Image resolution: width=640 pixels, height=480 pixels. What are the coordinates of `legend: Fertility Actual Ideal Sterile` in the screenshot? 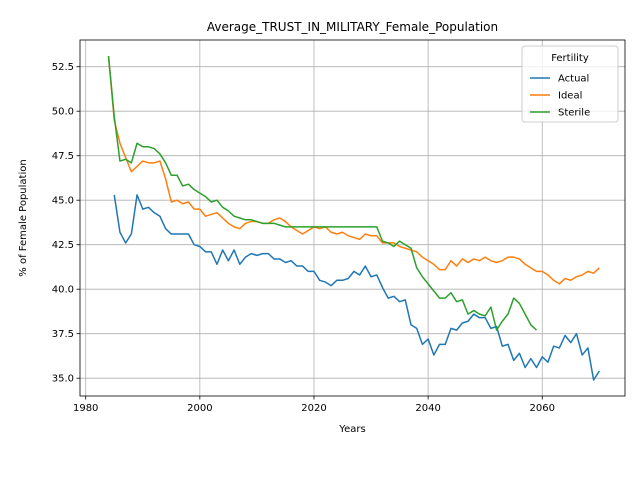 It's located at (570, 84).